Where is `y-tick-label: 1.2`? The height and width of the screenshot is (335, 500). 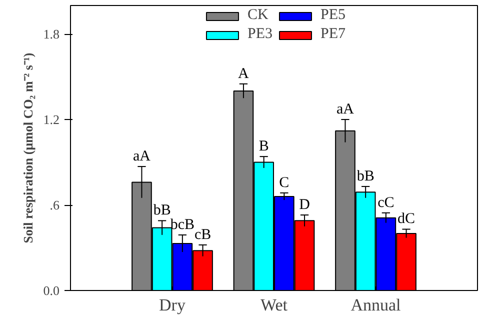
y-tick-label: 1.2 is located at coordinates (51, 119).